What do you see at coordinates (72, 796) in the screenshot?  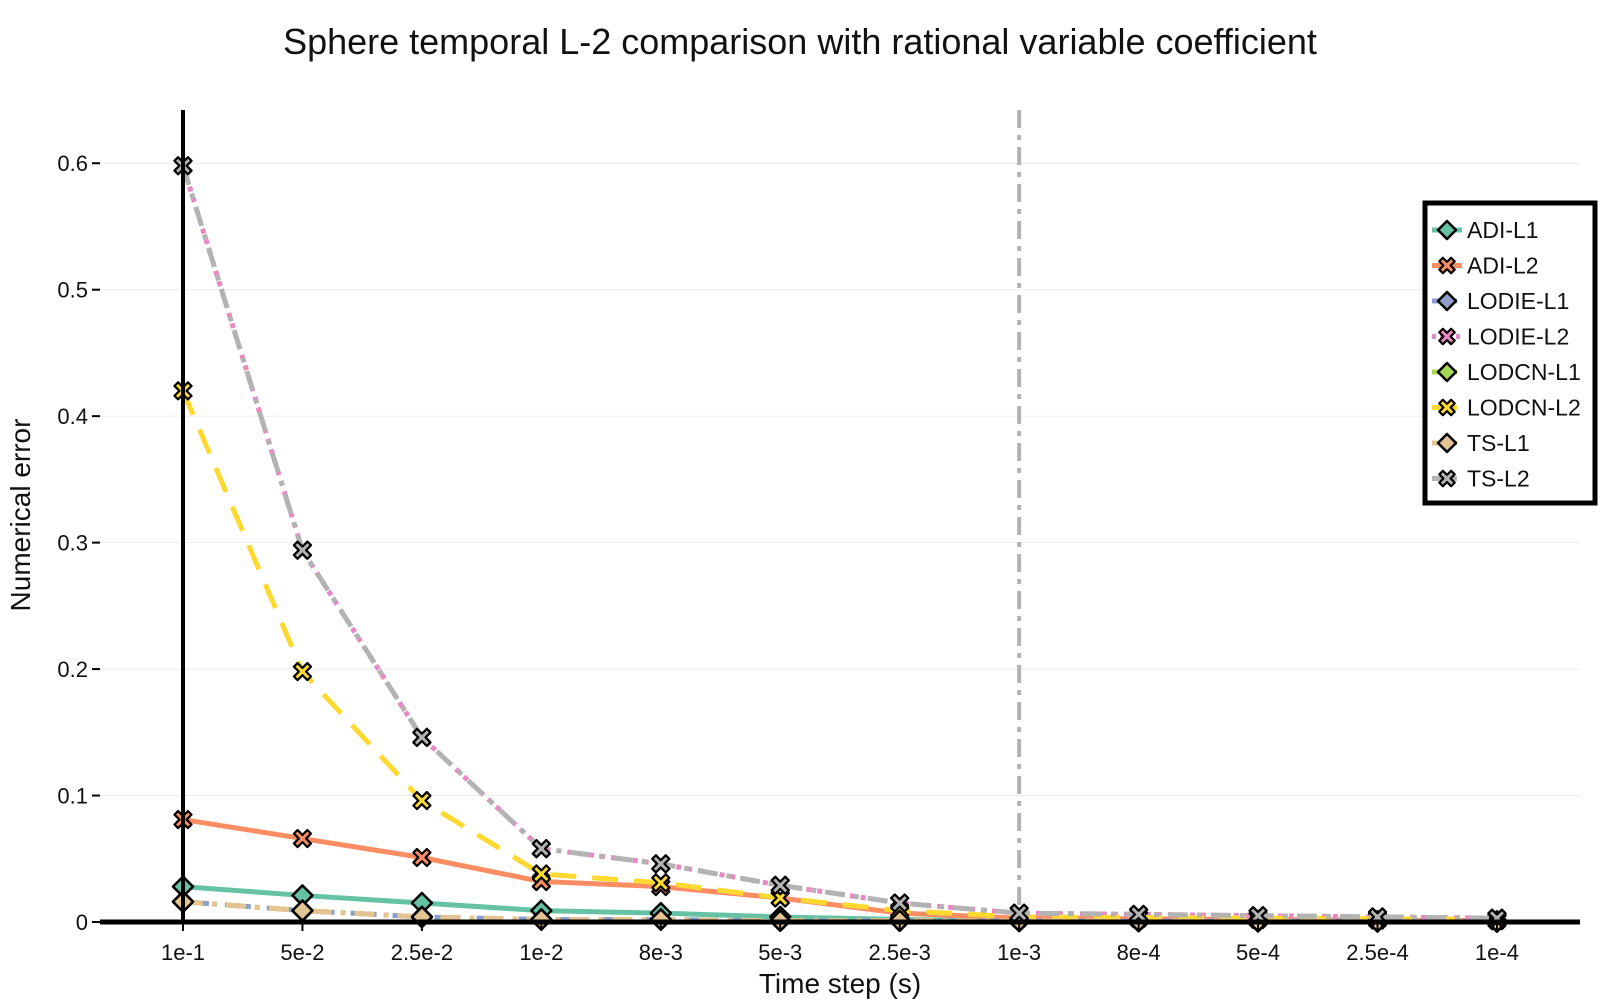 I see `y-tick-label: 0.1` at bounding box center [72, 796].